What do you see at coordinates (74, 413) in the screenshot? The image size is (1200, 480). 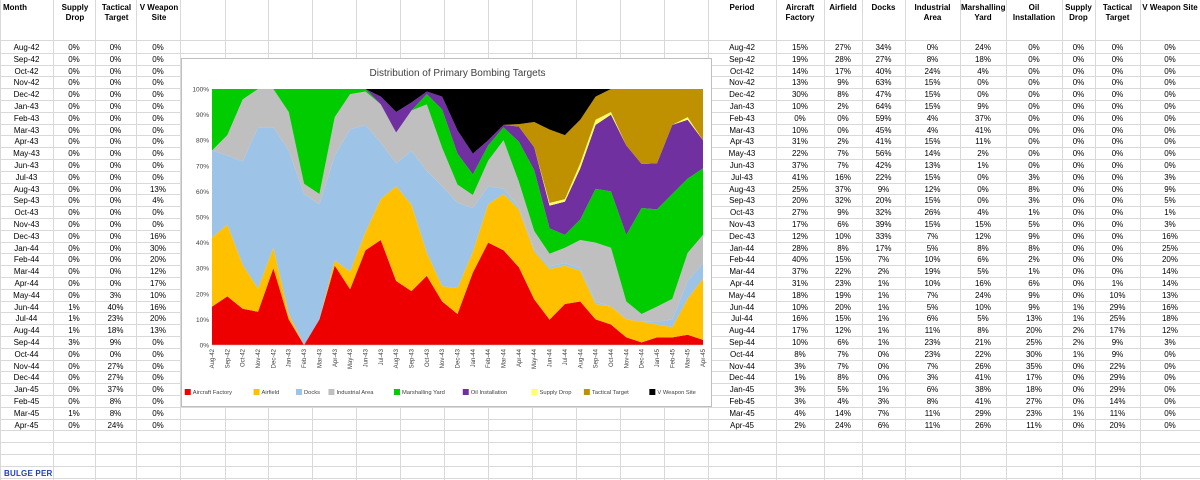 I see `left-cell: 1%` at bounding box center [74, 413].